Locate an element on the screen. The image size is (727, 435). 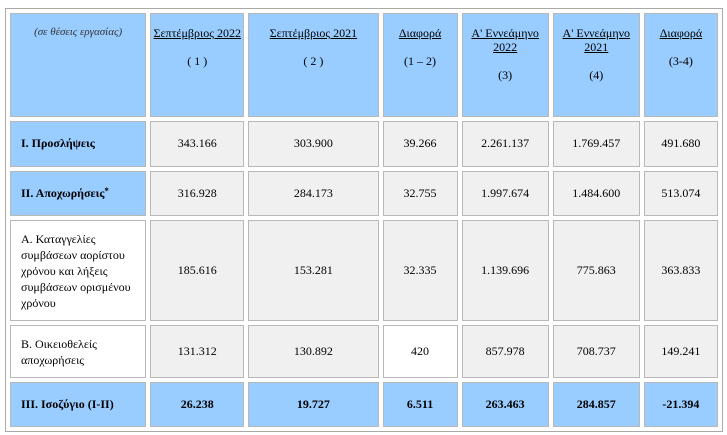
table-cell: 303.900 is located at coordinates (313, 144).